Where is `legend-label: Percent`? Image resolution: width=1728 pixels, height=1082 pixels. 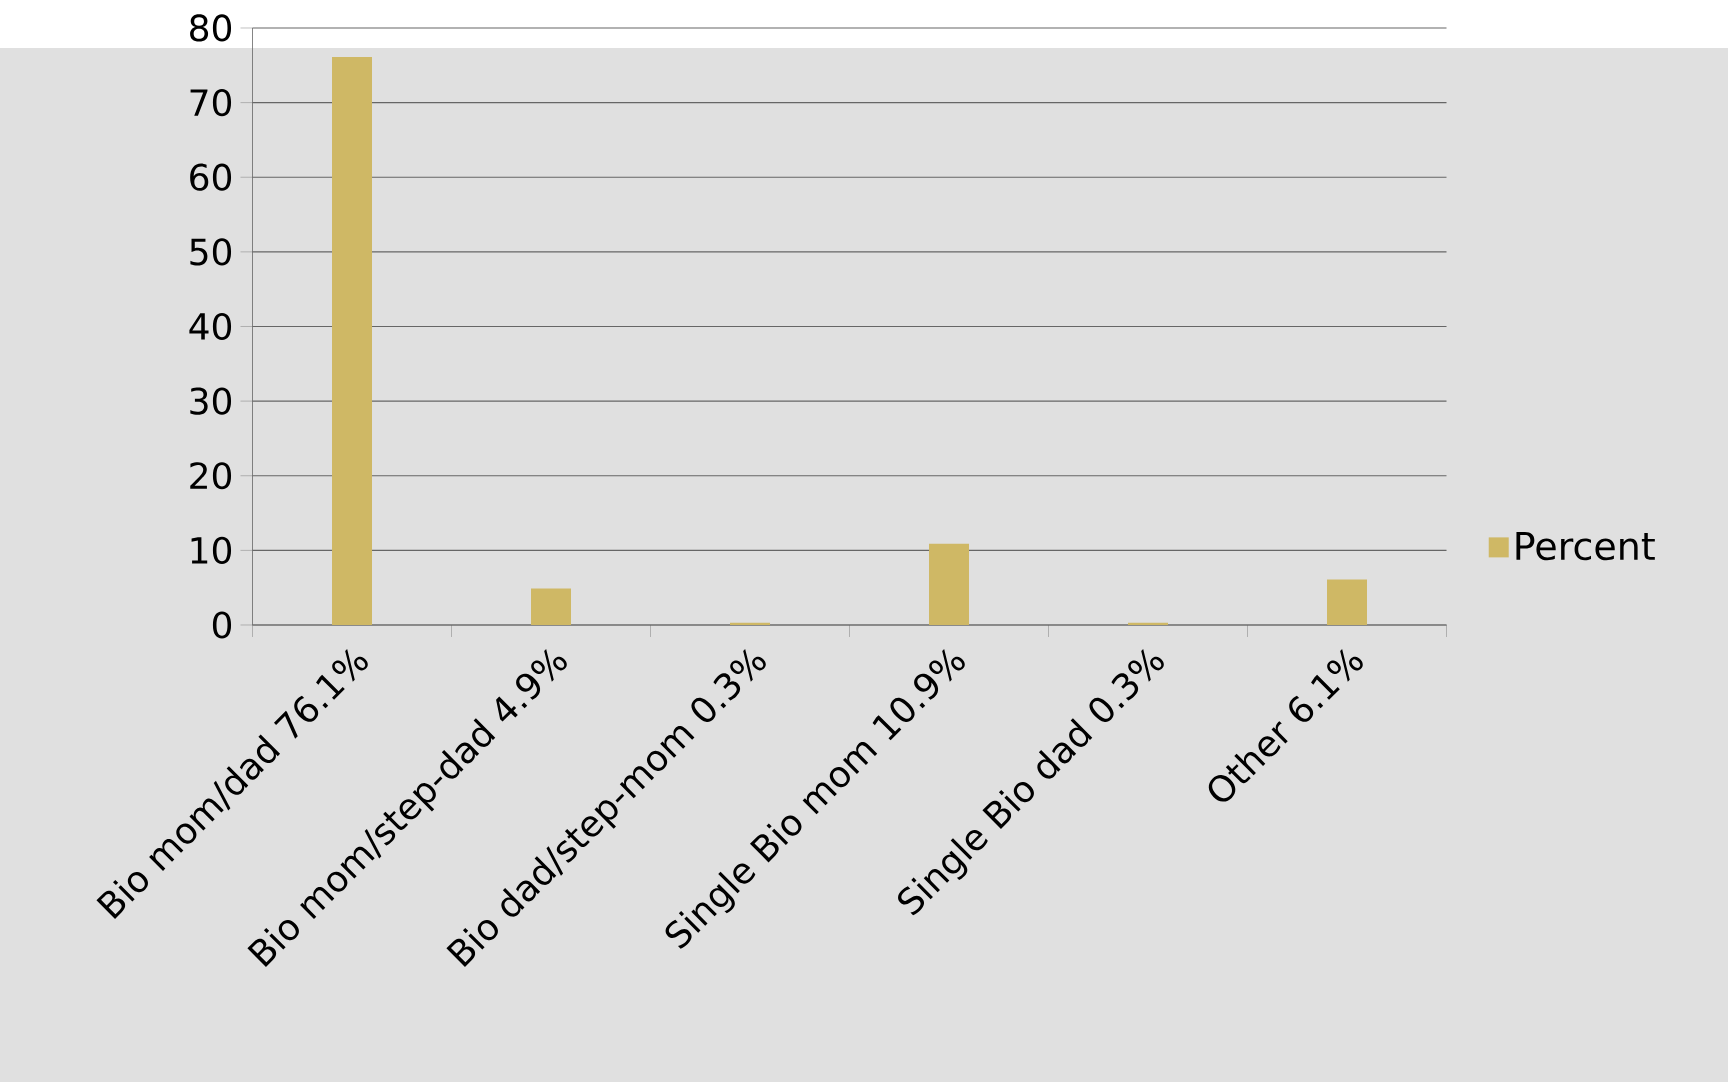 legend-label: Percent is located at coordinates (1585, 546).